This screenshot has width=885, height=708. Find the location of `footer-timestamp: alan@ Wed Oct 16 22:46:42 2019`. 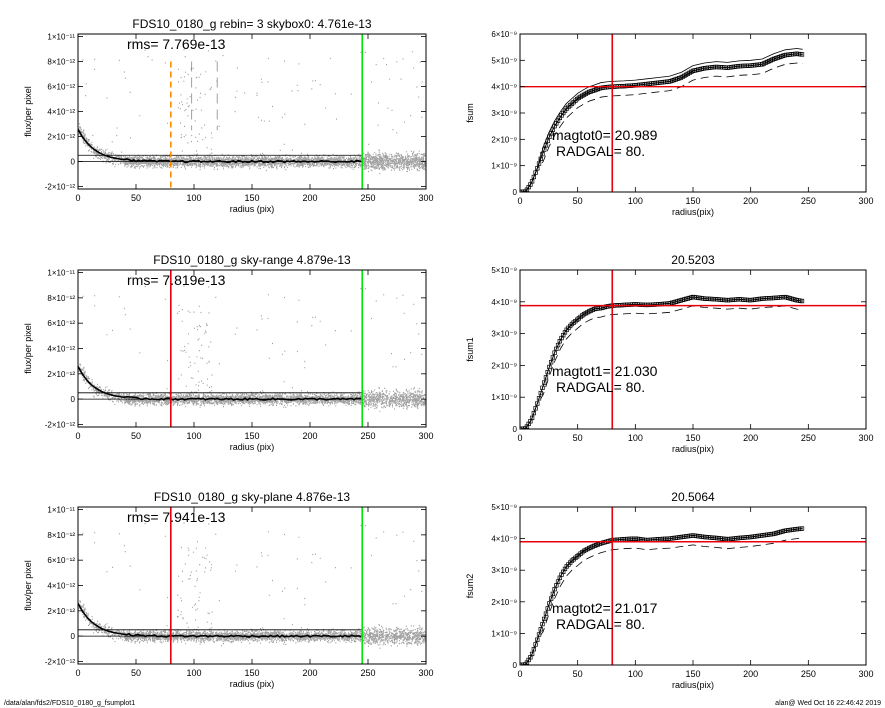

footer-timestamp: alan@ Wed Oct 16 22:46:42 2019 is located at coordinates (828, 703).